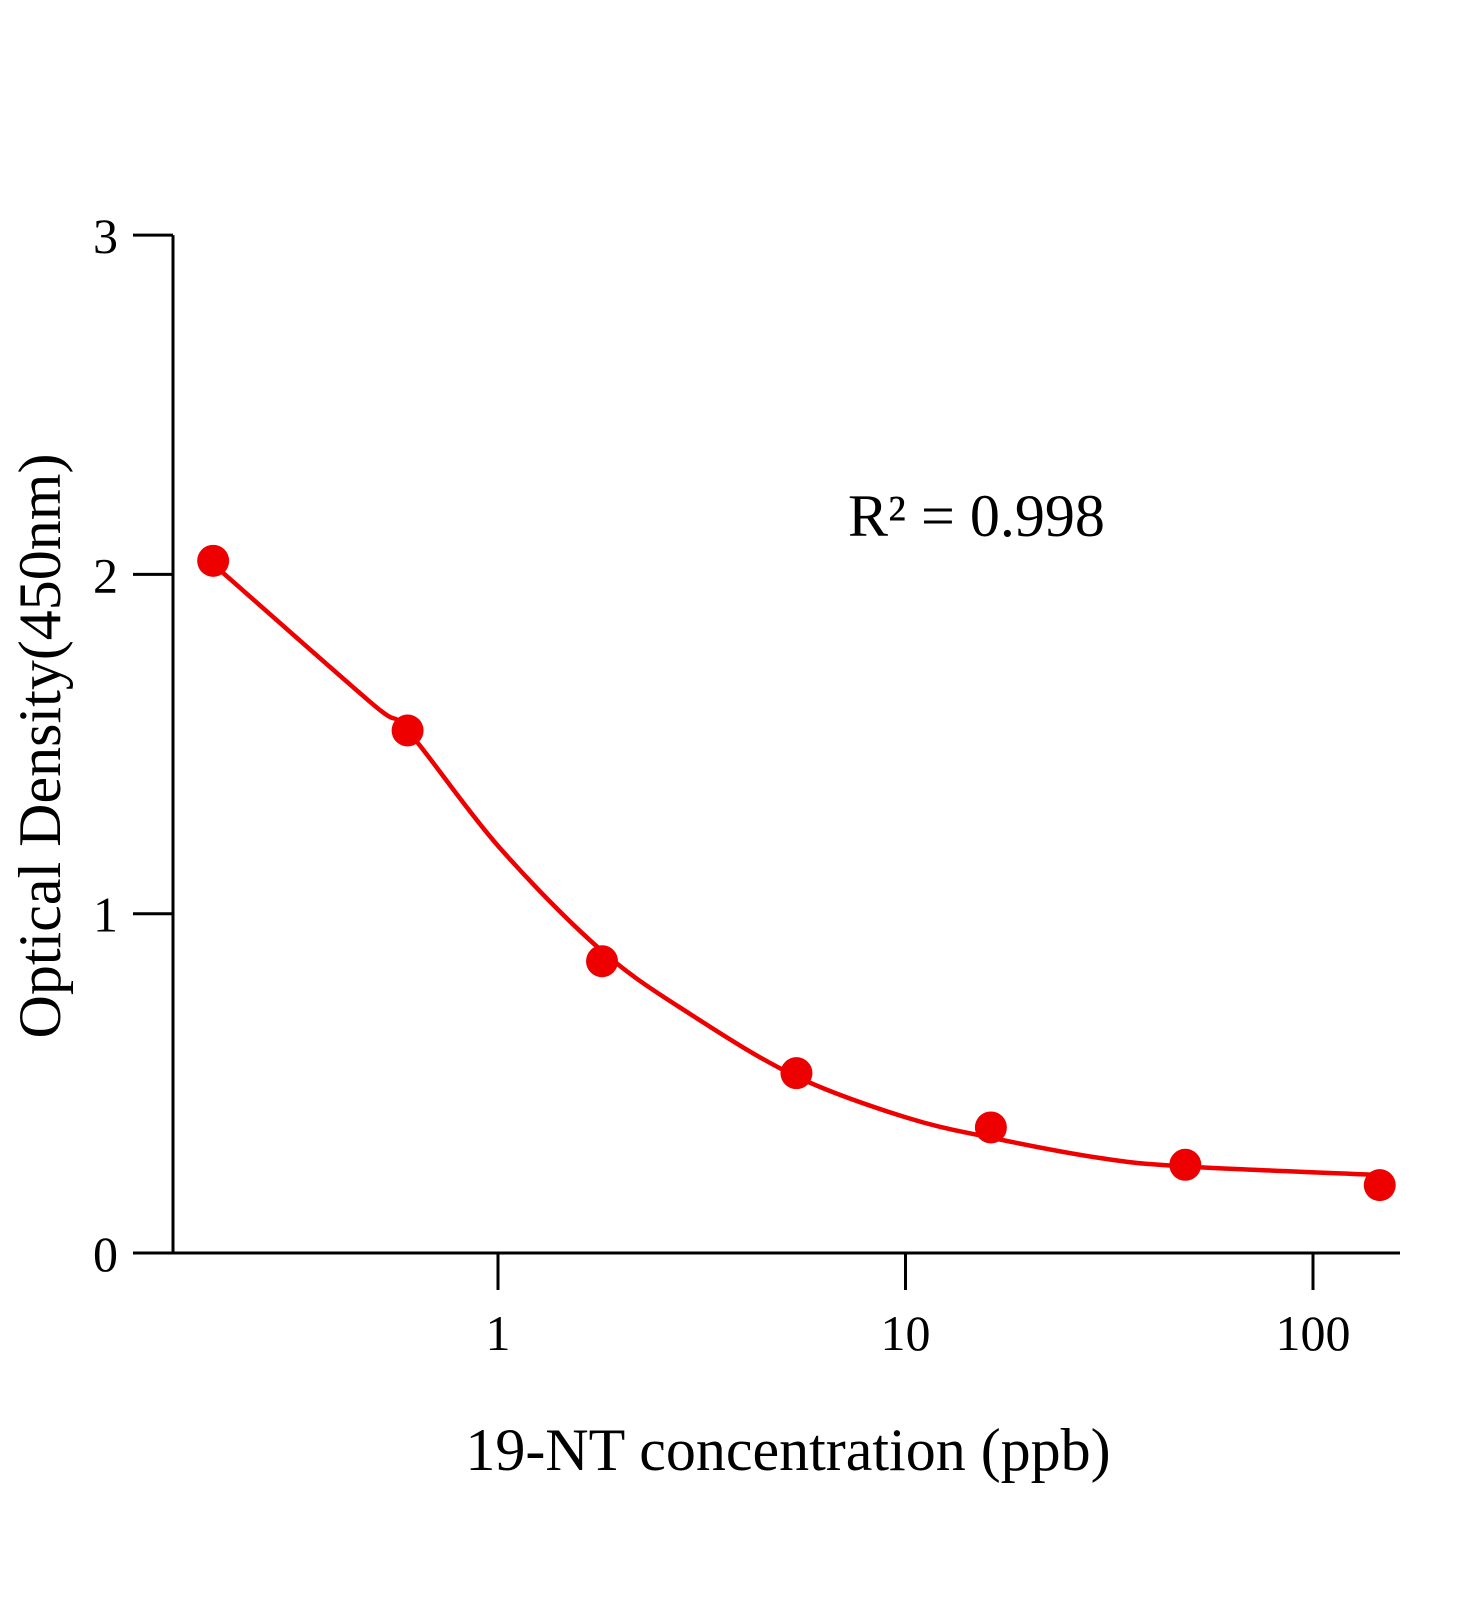 This screenshot has width=1472, height=1600. Describe the element at coordinates (498, 1333) in the screenshot. I see `x-tick-label: 1` at that location.